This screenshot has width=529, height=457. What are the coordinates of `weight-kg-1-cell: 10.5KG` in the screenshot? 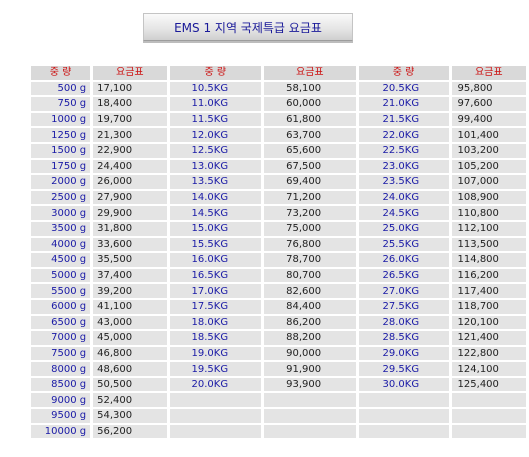 It's located at (215, 88).